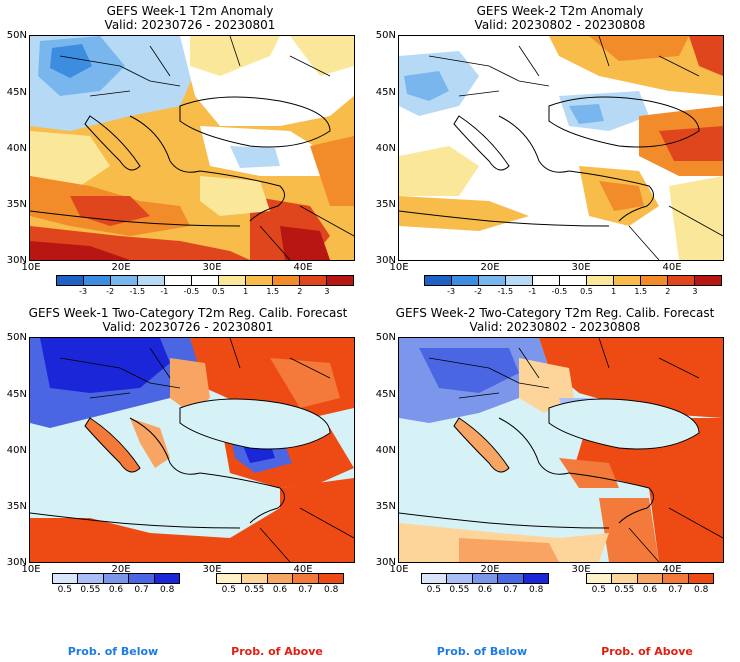  What do you see at coordinates (164, 291) in the screenshot?
I see `p1-colorbar-tick: -1` at bounding box center [164, 291].